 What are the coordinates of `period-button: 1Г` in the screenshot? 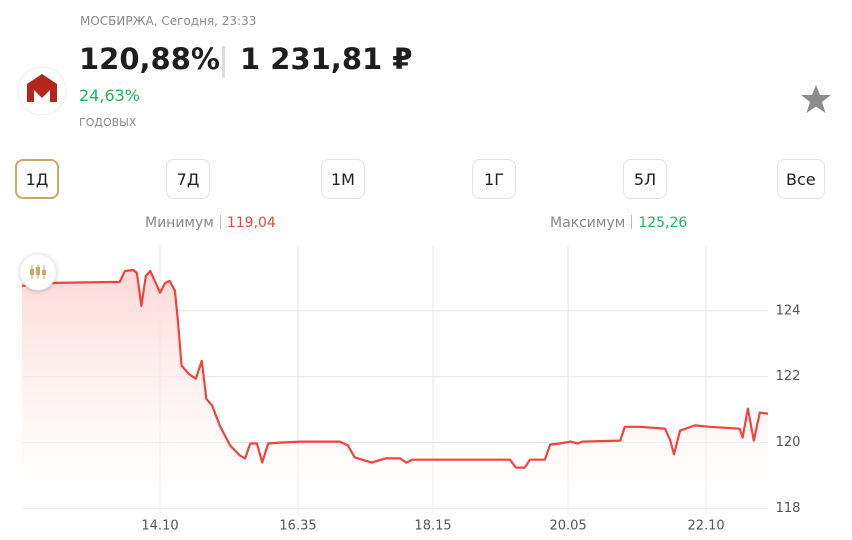 It's located at (494, 179).